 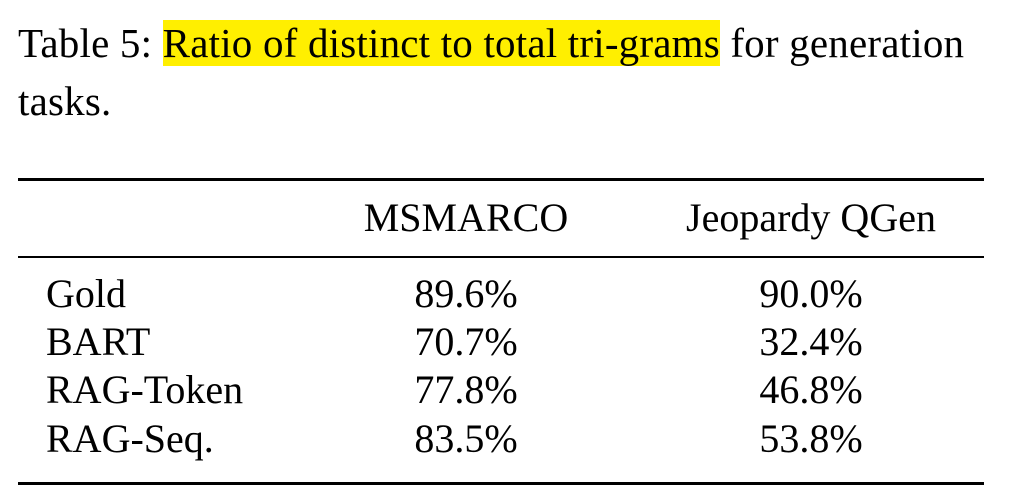 I want to click on table-row: RAG-Seq. 83.5% 53.8%, so click(x=501, y=439).